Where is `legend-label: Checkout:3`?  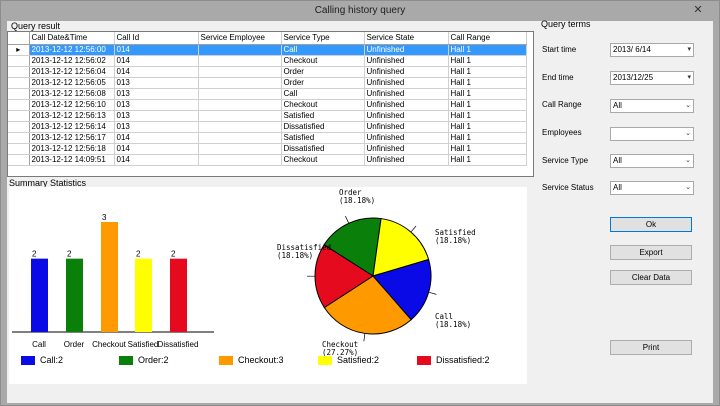 legend-label: Checkout:3 is located at coordinates (261, 360).